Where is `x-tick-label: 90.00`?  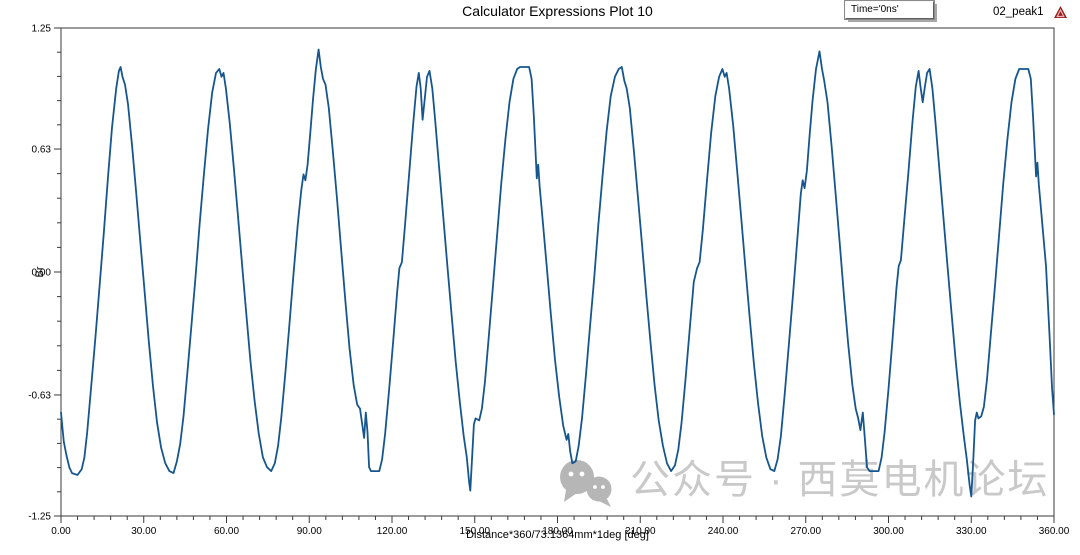 x-tick-label: 90.00 is located at coordinates (309, 531).